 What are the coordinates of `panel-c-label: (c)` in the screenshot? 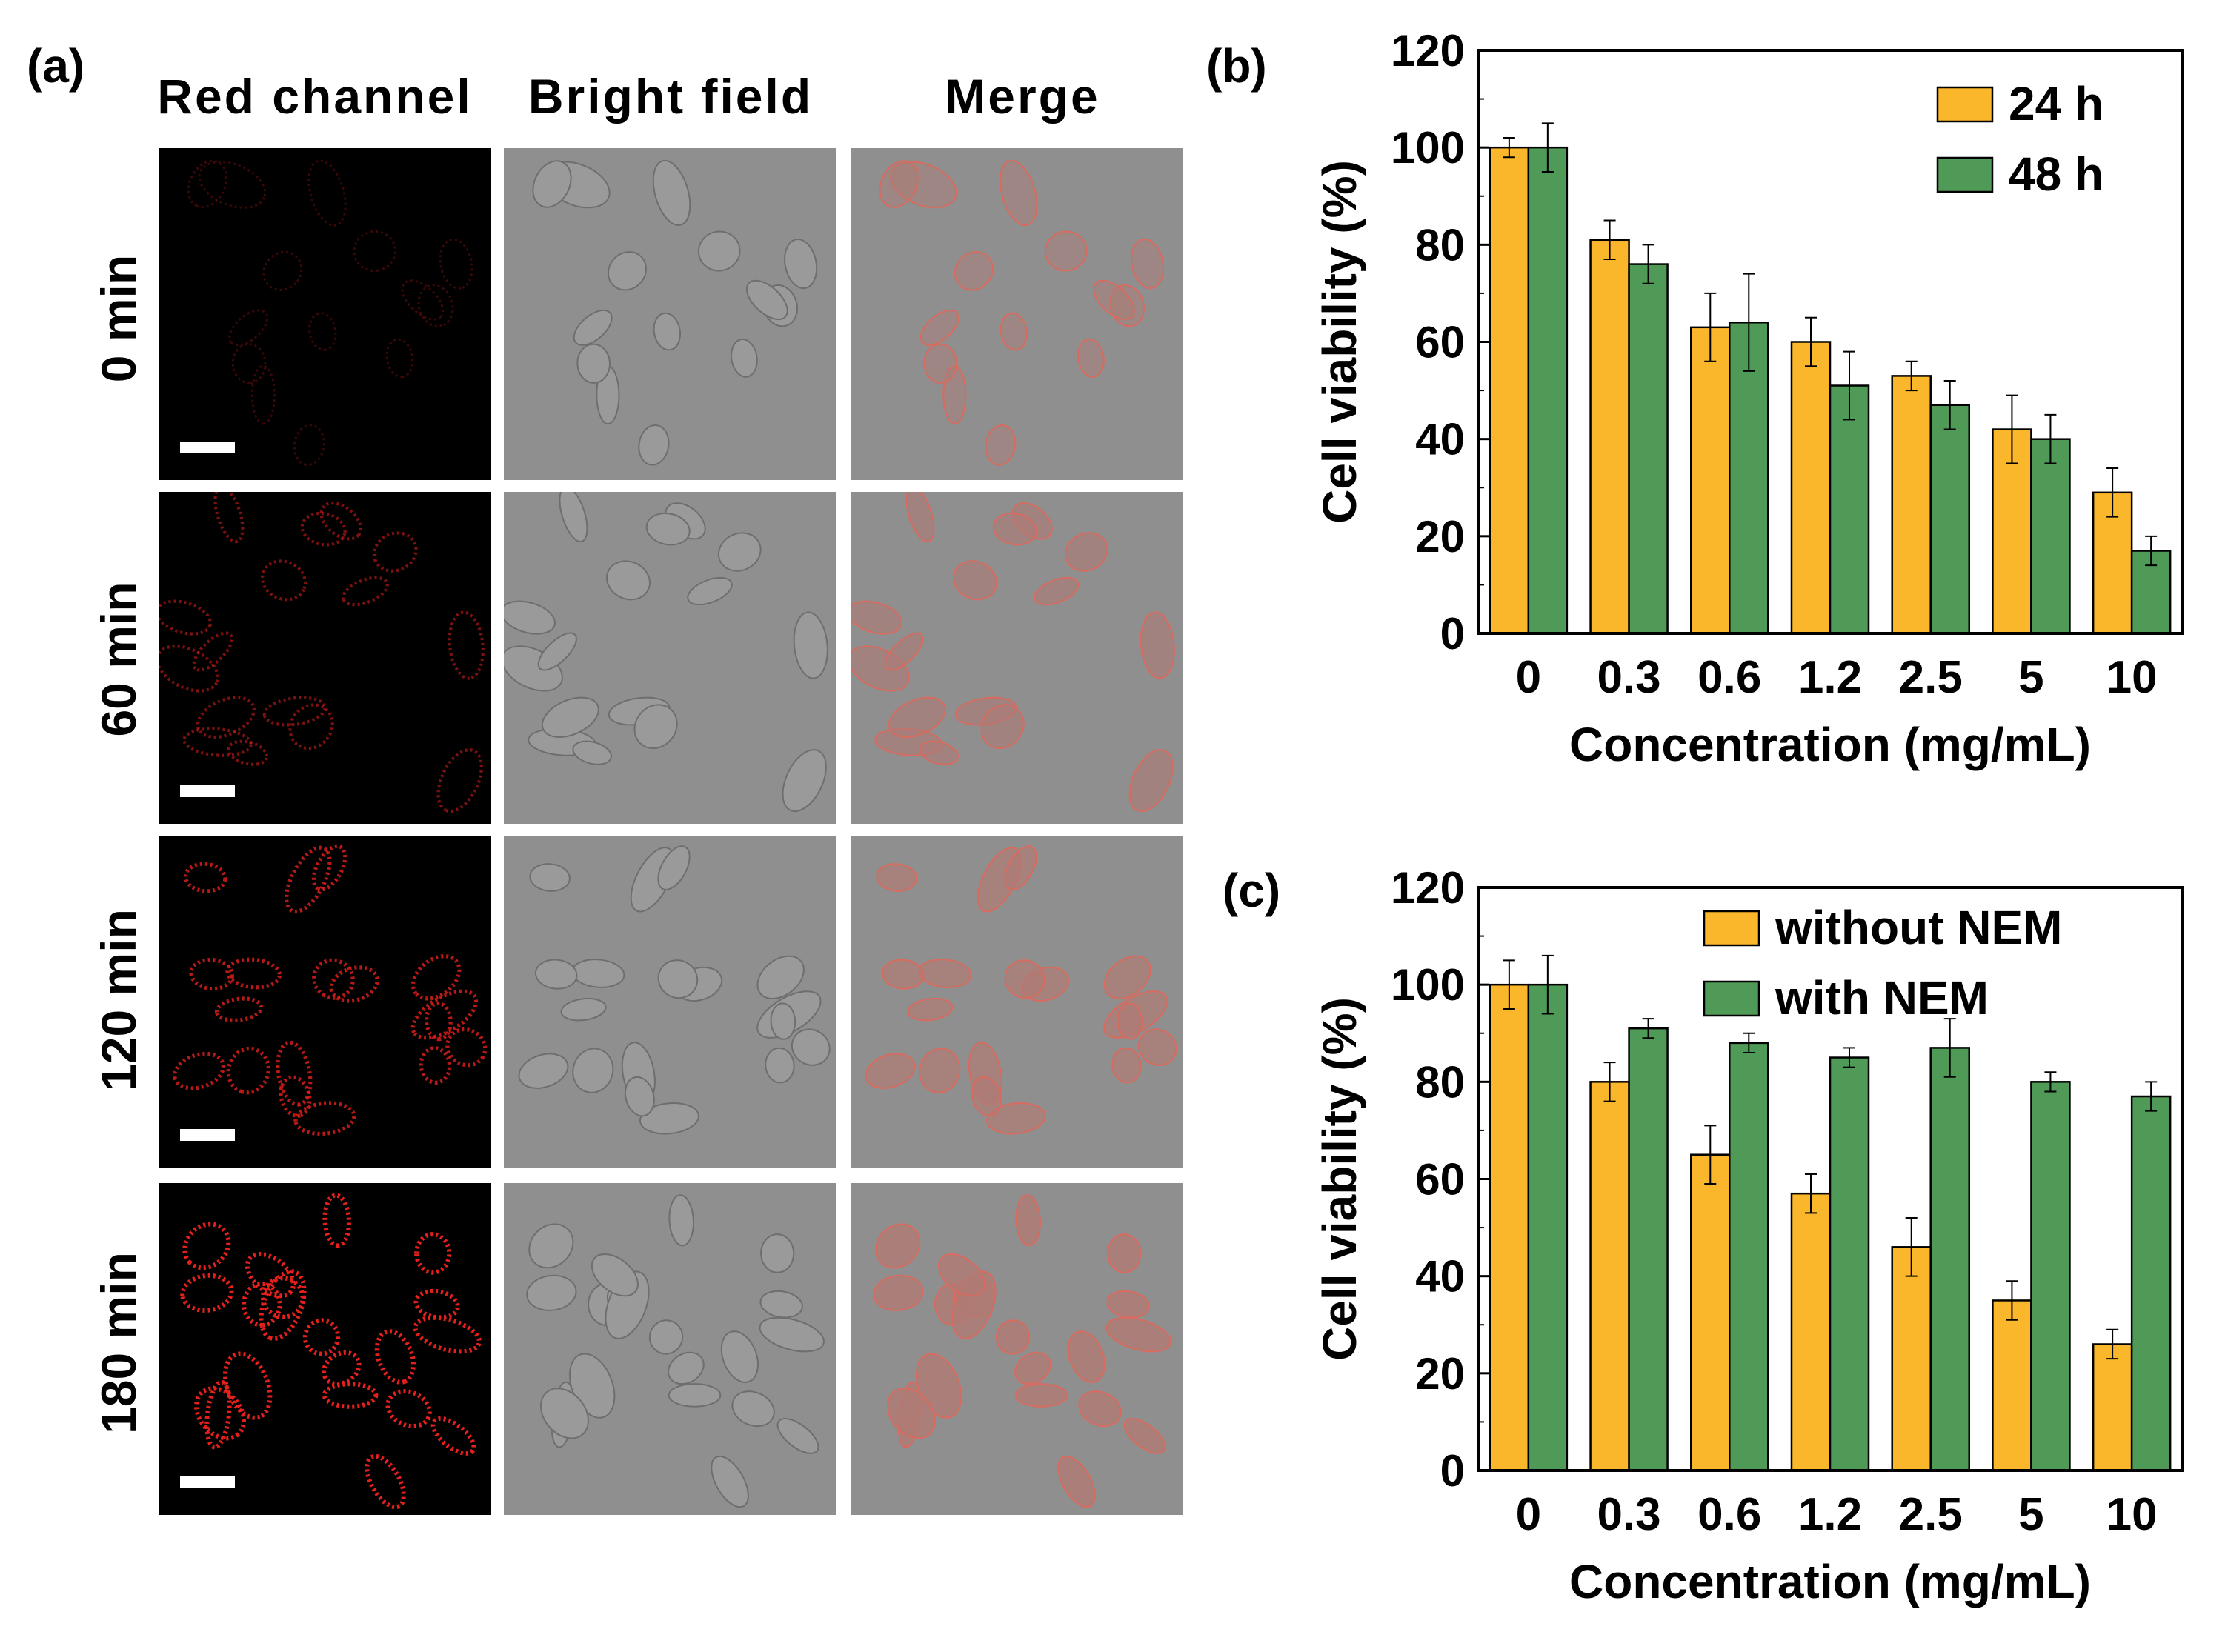 It's located at (1252, 890).